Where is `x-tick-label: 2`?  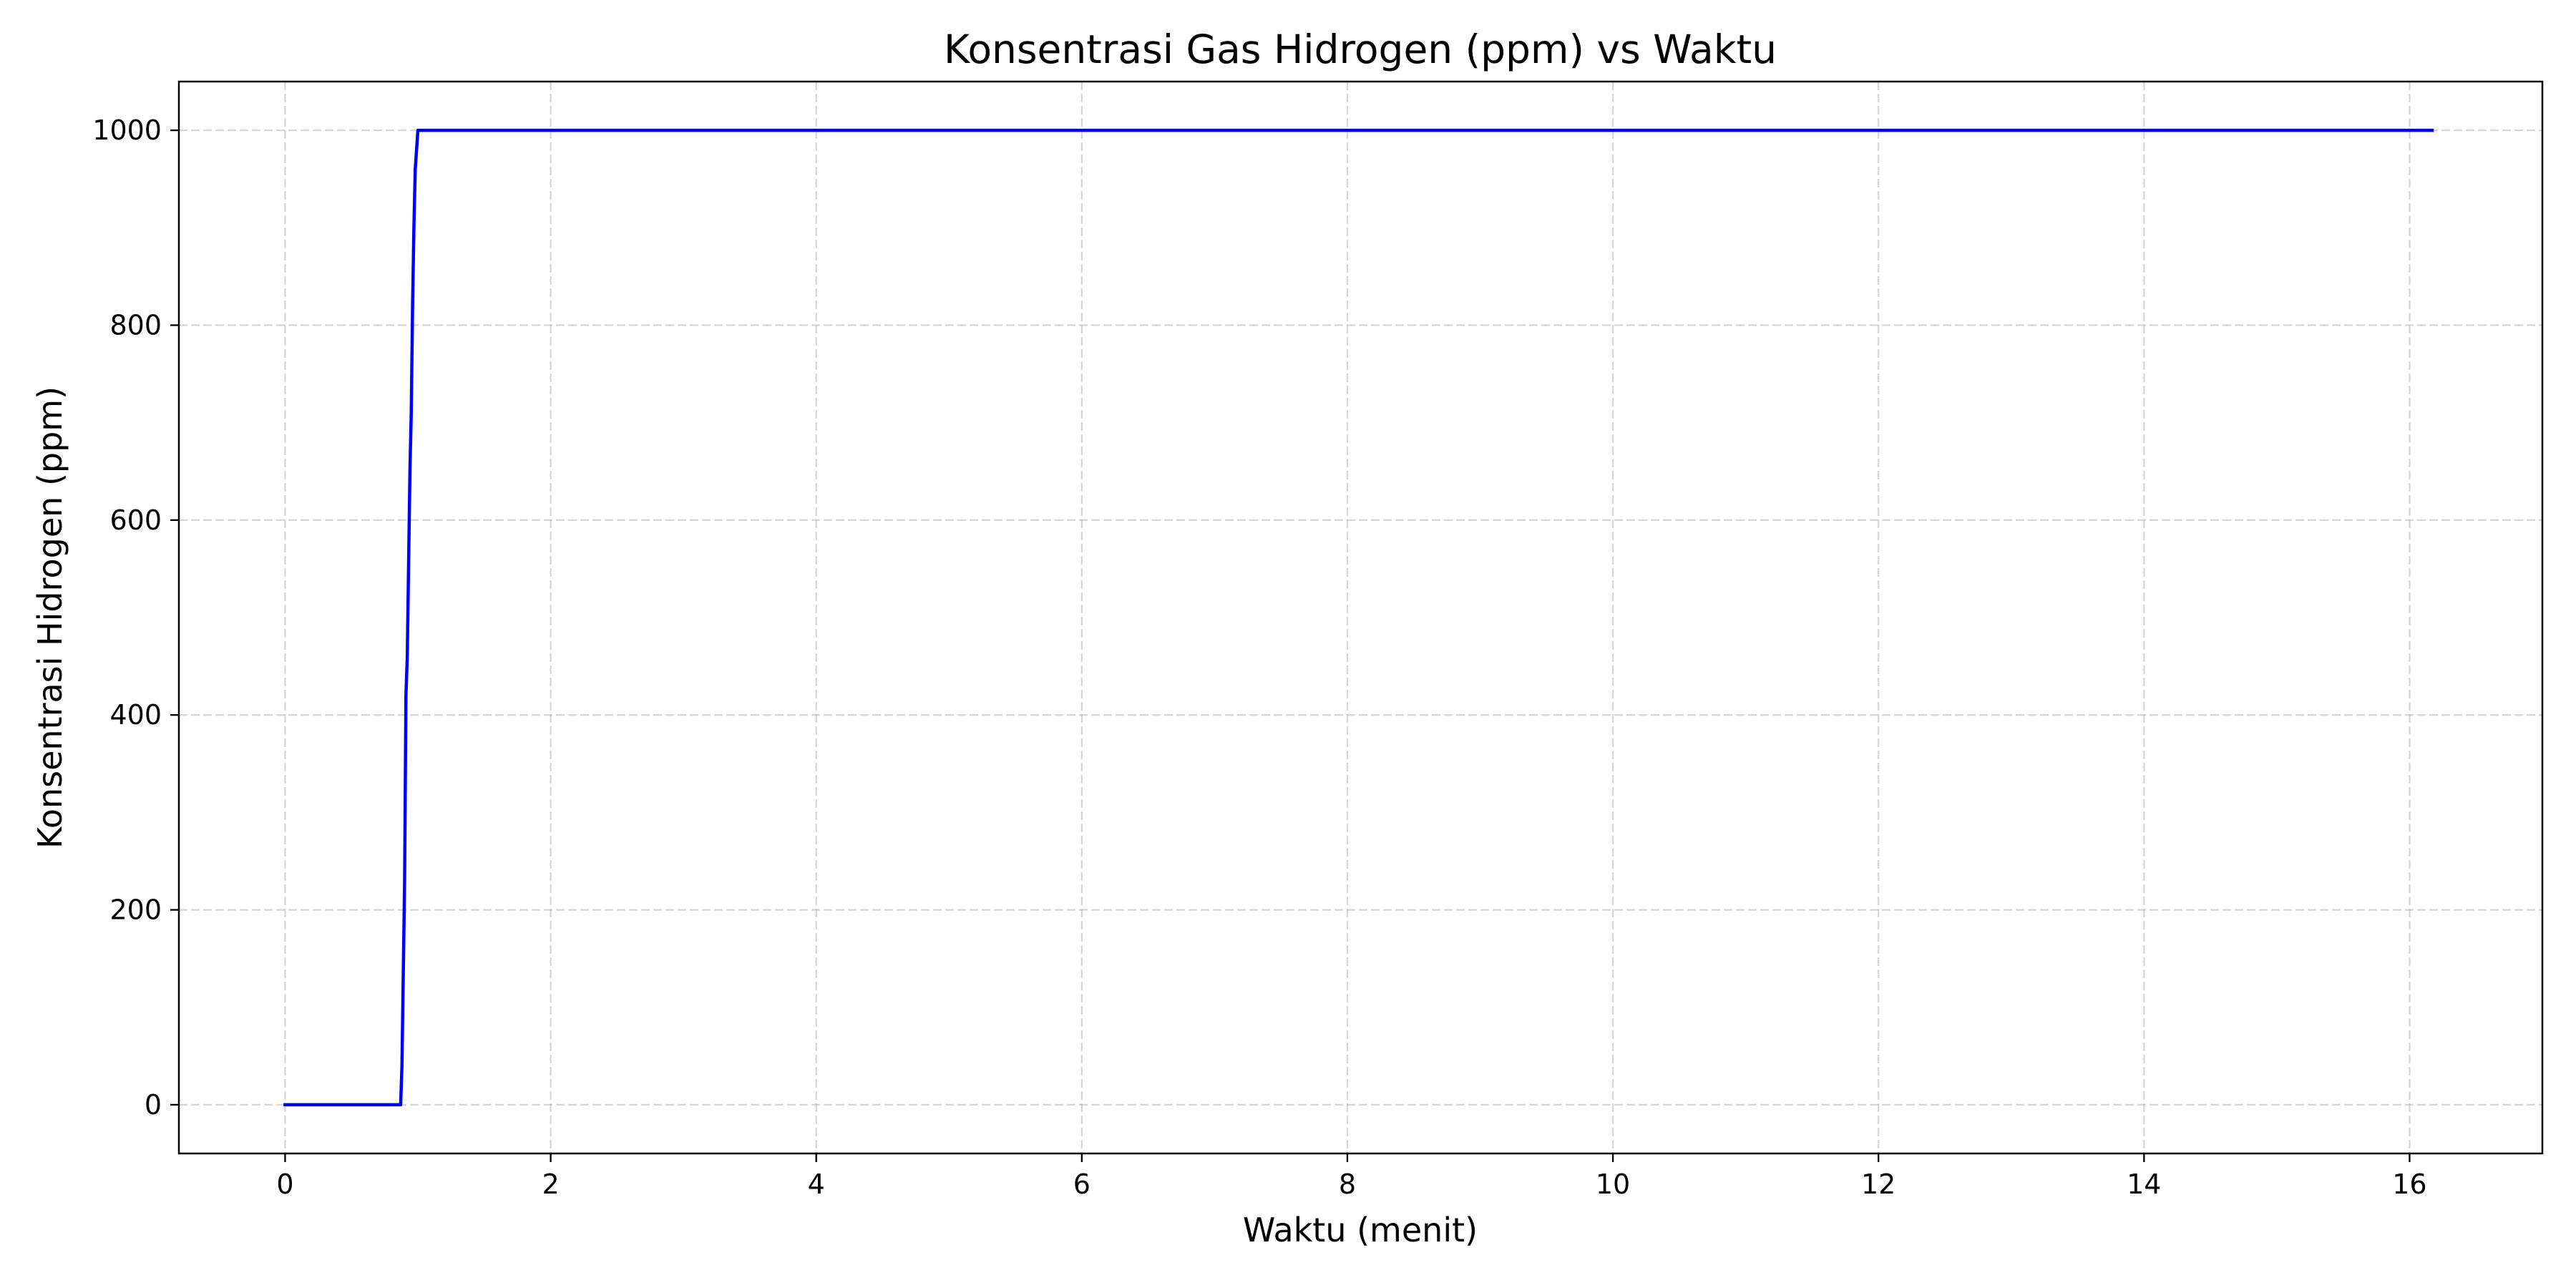 x-tick-label: 2 is located at coordinates (550, 1184).